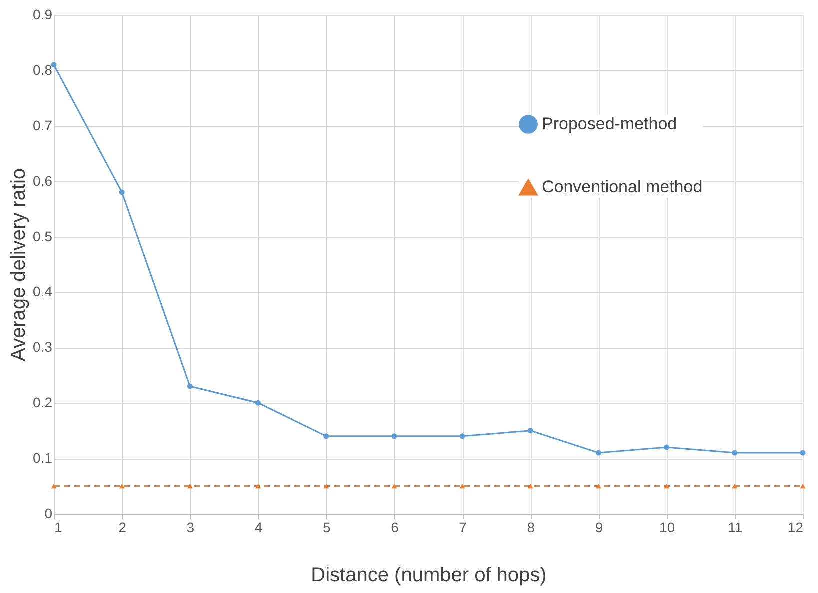 This screenshot has height=593, width=818. Describe the element at coordinates (43, 180) in the screenshot. I see `y-tick-label: 0.6` at that location.